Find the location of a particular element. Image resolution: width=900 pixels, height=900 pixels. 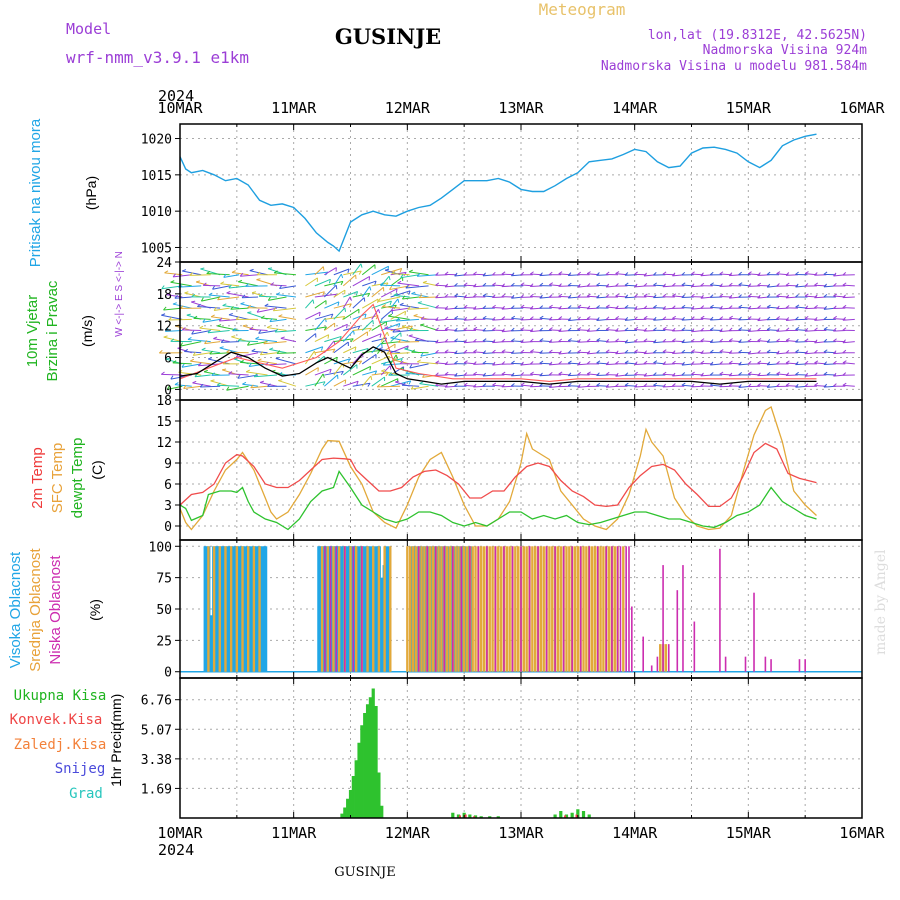

cloud-unit: (%) is located at coordinates (95, 610).